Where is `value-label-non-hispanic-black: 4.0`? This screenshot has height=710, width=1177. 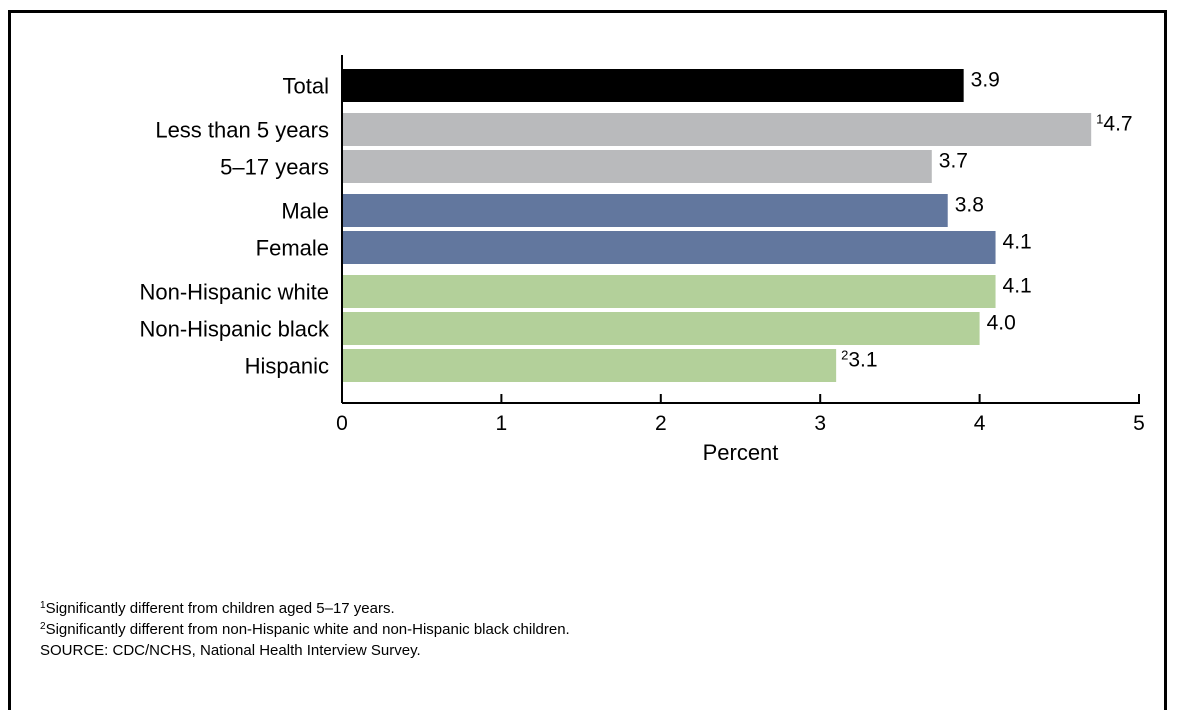
value-label-non-hispanic-black: 4.0 is located at coordinates (1001, 323).